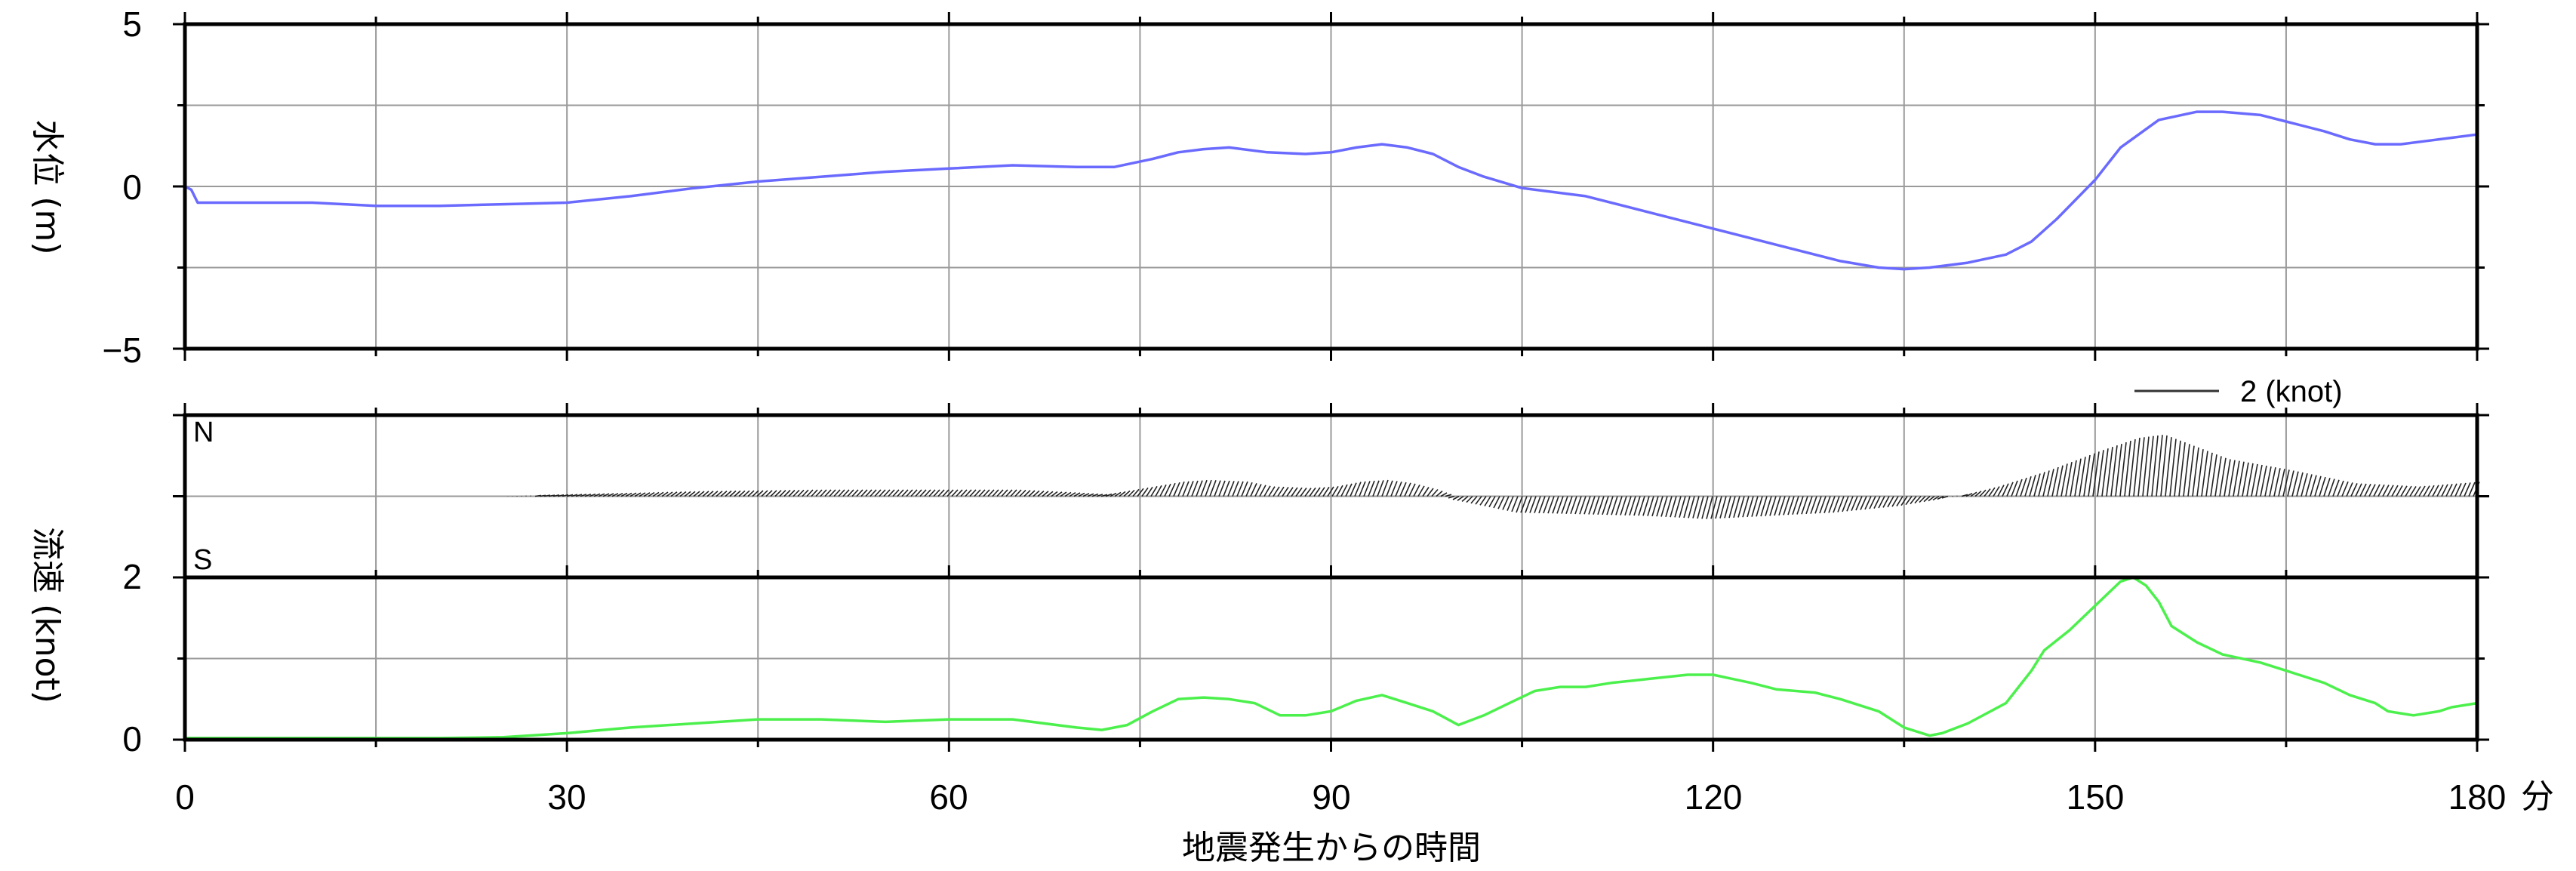 The width and height of the screenshot is (2576, 871). Describe the element at coordinates (2537, 796) in the screenshot. I see `x-unit-label: 分` at that location.